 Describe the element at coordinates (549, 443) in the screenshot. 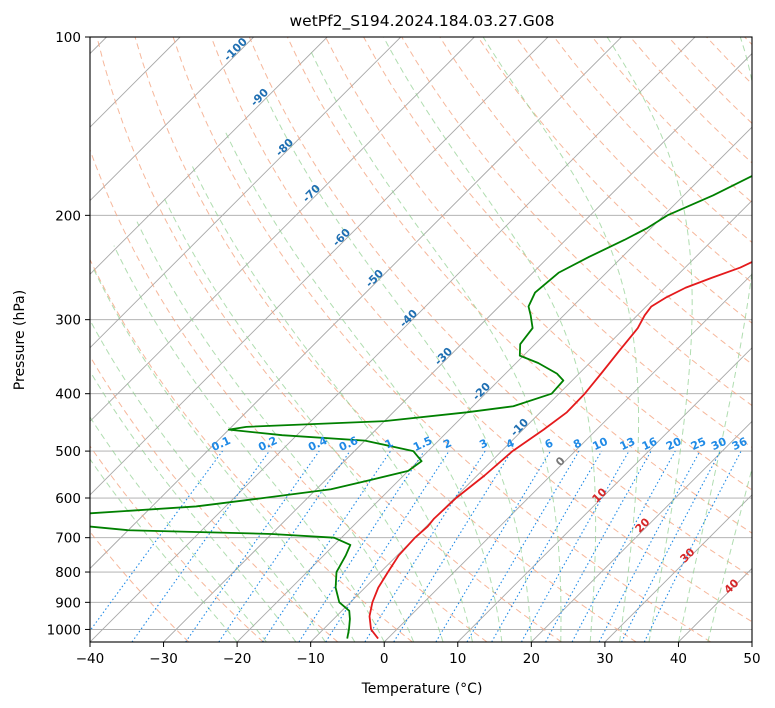

I see `mixing-ratio-label: 6` at that location.